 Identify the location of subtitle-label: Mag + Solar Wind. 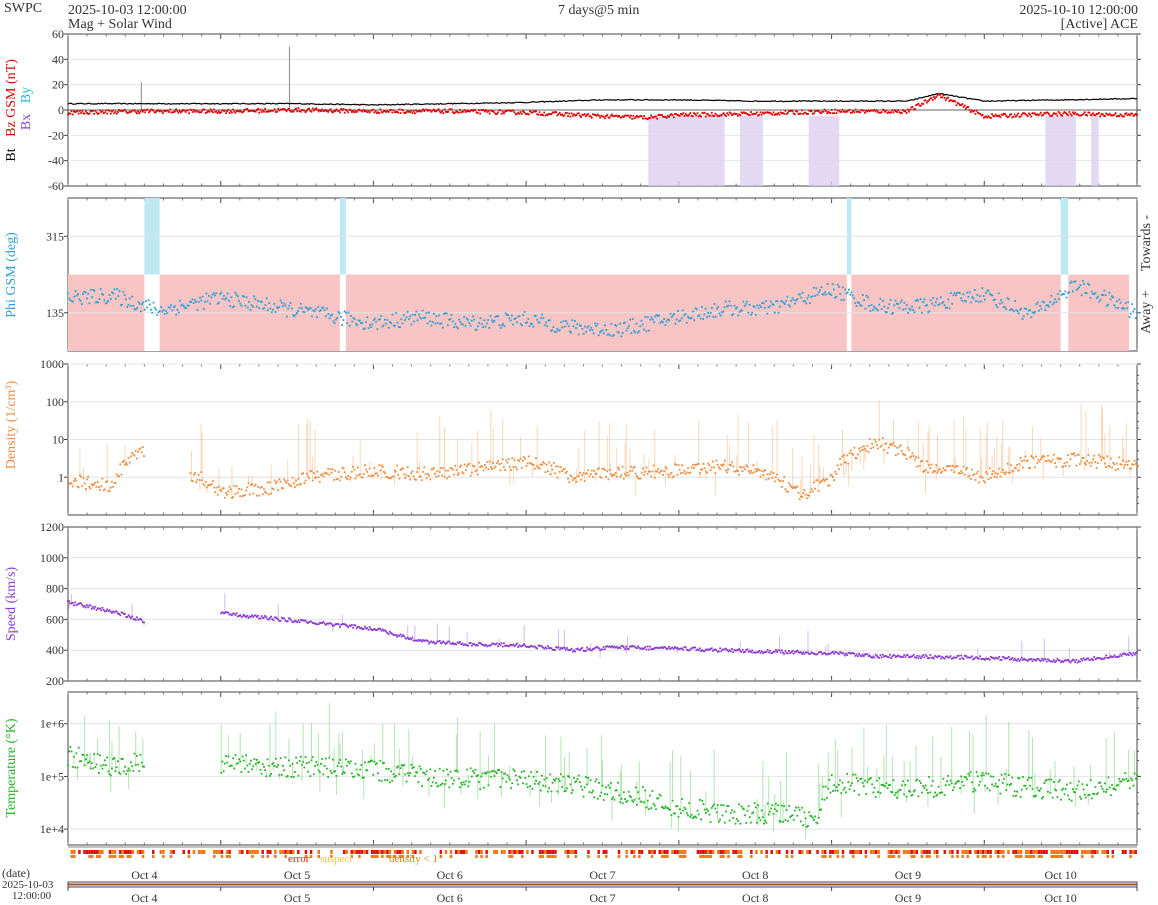
(120, 24).